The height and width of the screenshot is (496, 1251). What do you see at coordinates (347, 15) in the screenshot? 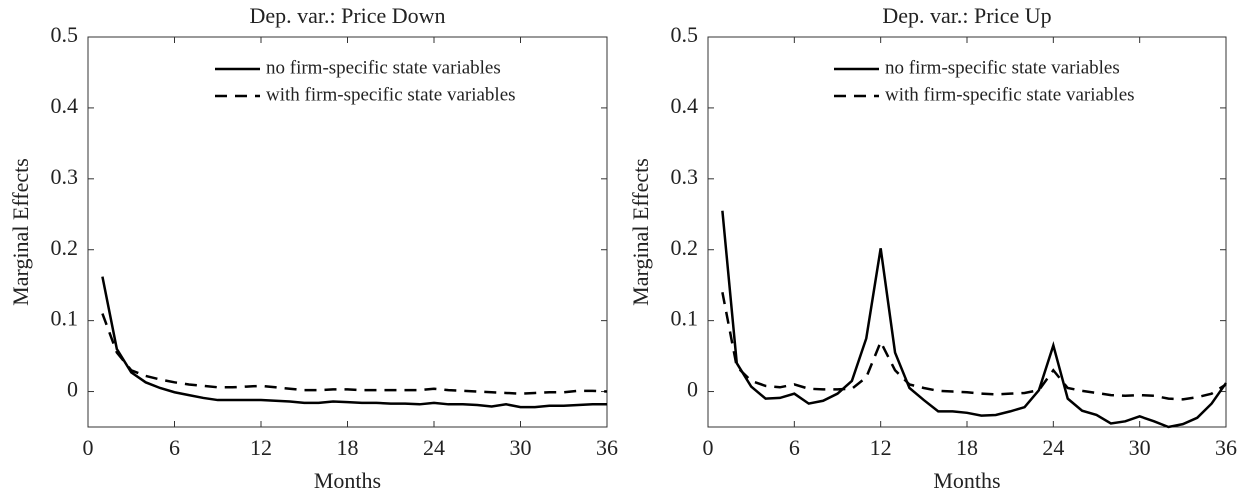
I see `chart-title: Dep. var.: Price Down` at bounding box center [347, 15].